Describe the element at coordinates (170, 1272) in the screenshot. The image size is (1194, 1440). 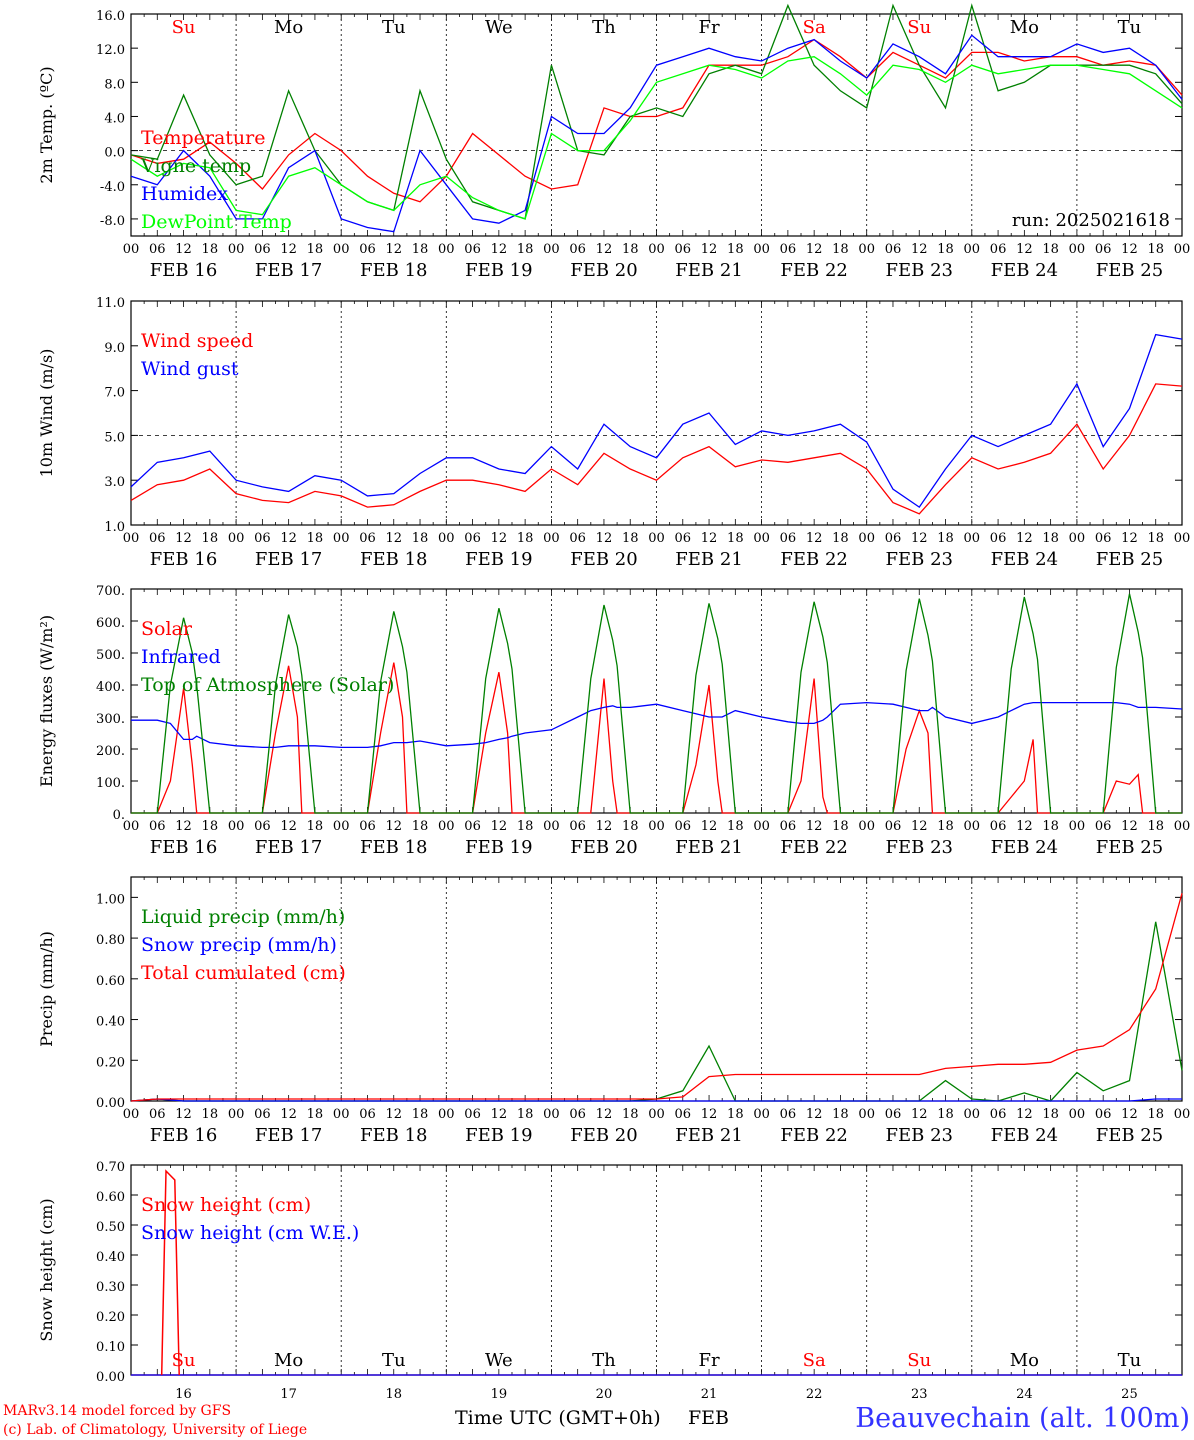
I see `snow-spike` at that location.